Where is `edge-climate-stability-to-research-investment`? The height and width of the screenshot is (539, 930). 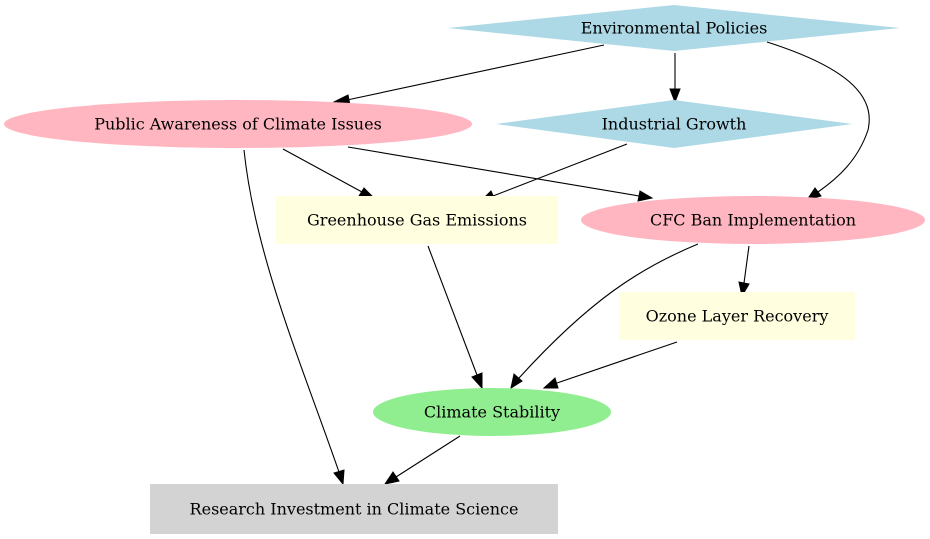 edge-climate-stability-to-research-investment is located at coordinates (422, 460).